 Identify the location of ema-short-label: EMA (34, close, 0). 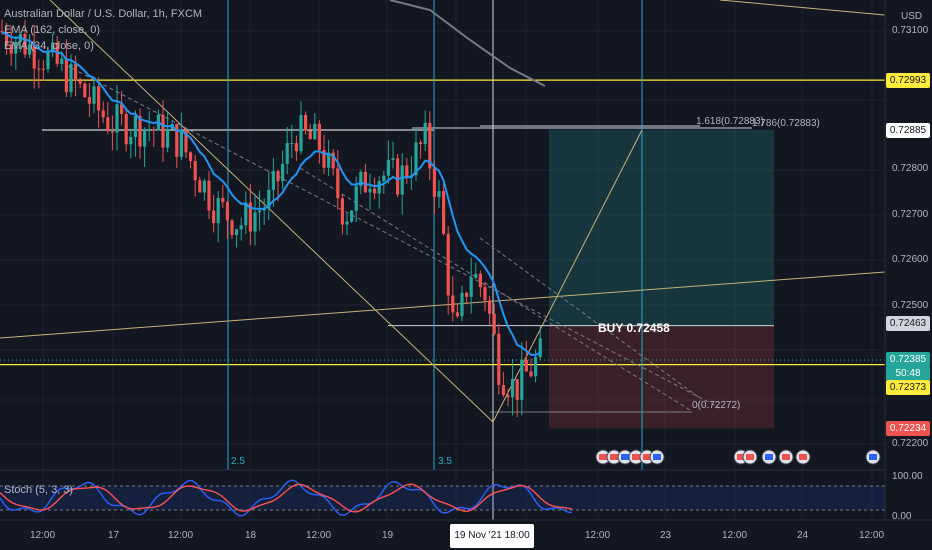
(49, 46).